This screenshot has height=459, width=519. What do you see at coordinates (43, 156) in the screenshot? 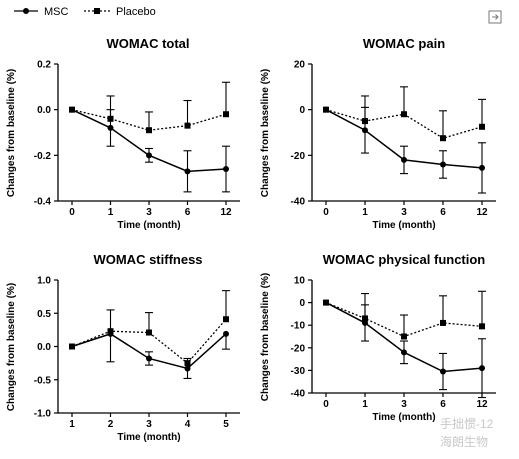
I see `y-tick-label: -0.2` at bounding box center [43, 156].